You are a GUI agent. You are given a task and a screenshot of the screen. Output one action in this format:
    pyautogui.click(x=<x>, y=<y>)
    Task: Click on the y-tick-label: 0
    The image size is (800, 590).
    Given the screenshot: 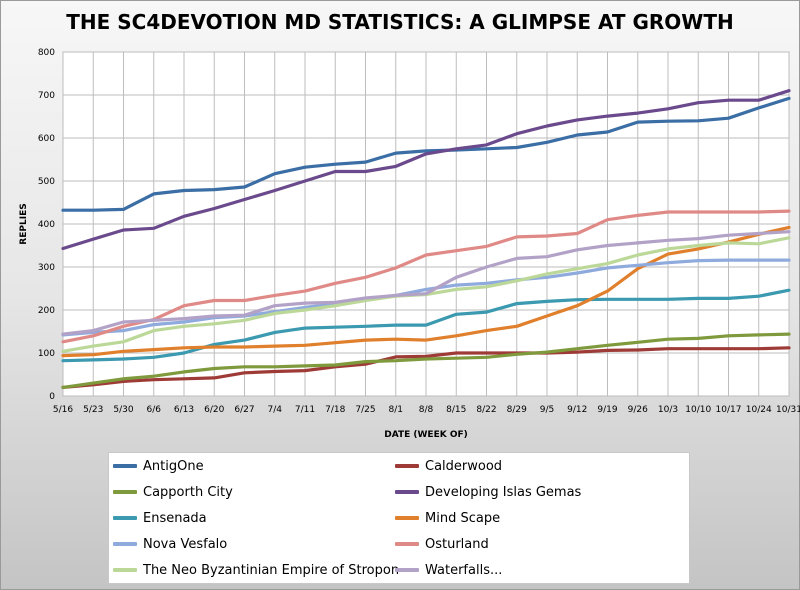 What is the action you would take?
    pyautogui.click(x=52, y=397)
    